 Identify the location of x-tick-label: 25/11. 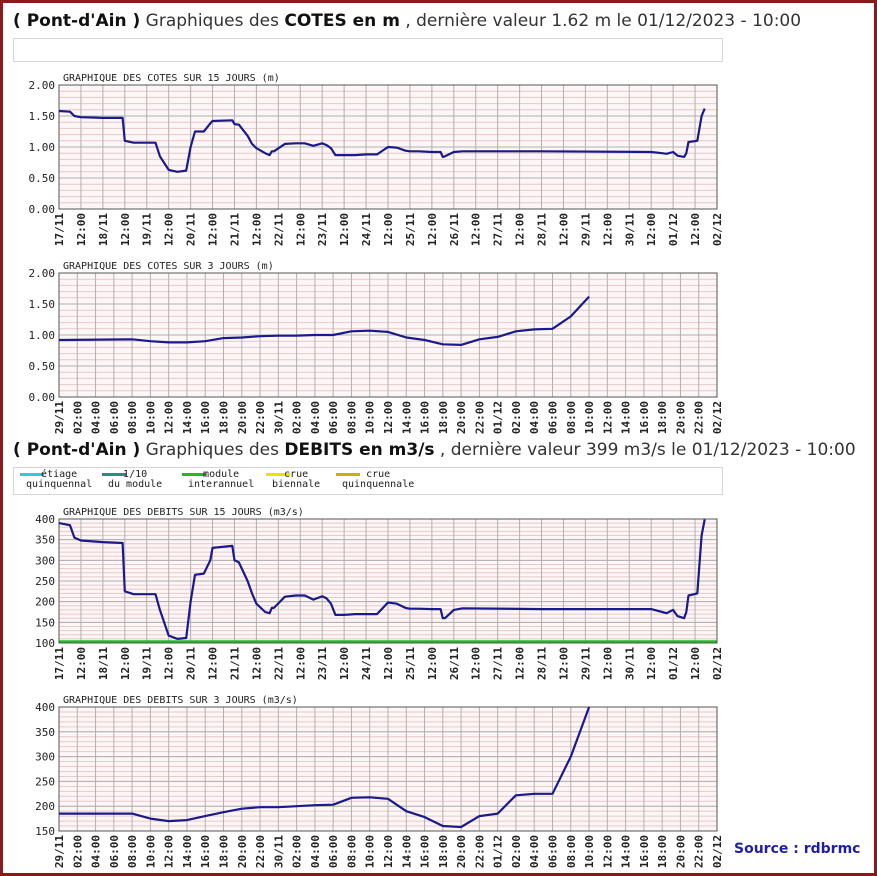
(410, 663).